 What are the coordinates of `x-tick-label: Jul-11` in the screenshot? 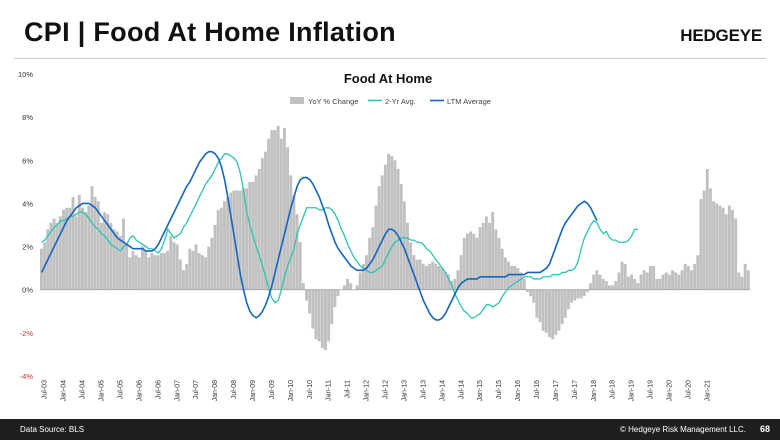 It's located at (348, 389).